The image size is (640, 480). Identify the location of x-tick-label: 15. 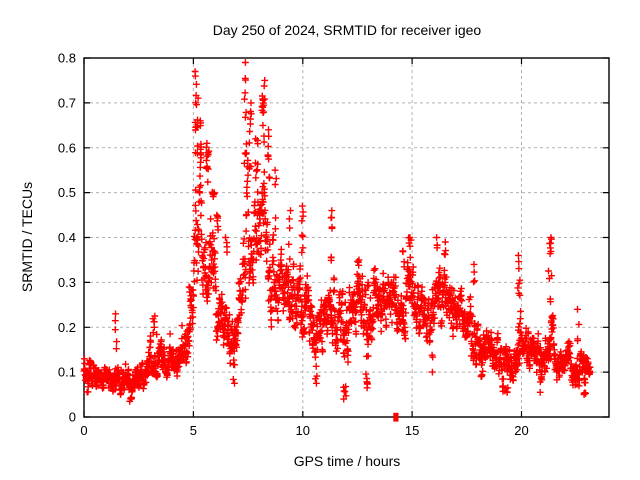
(412, 430).